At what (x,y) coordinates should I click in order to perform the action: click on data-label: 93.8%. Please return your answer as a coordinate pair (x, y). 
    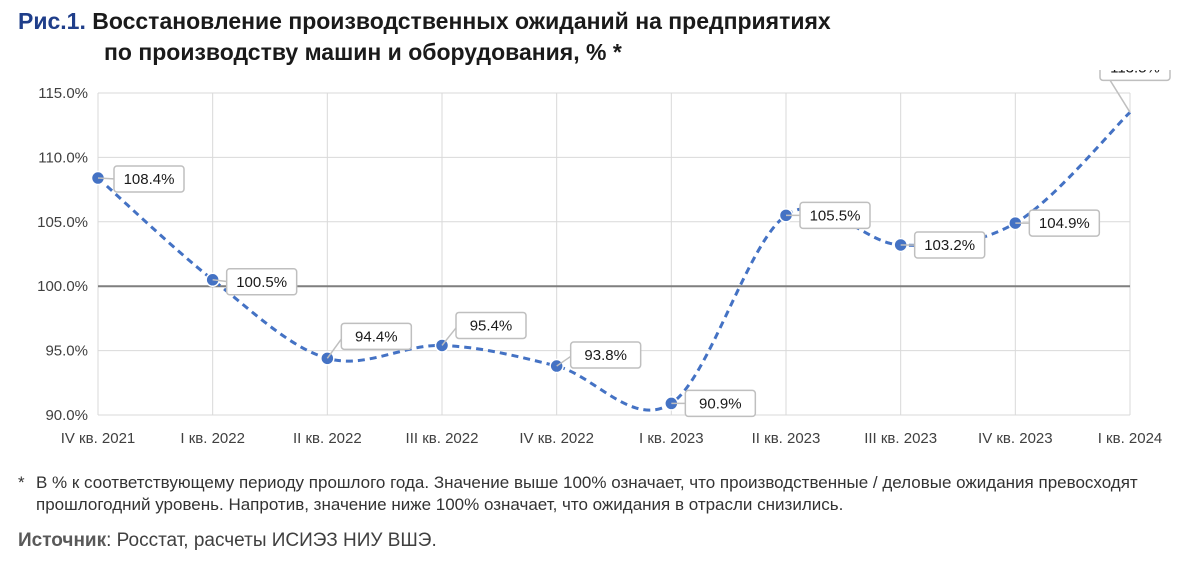
    Looking at the image, I should click on (599, 355).